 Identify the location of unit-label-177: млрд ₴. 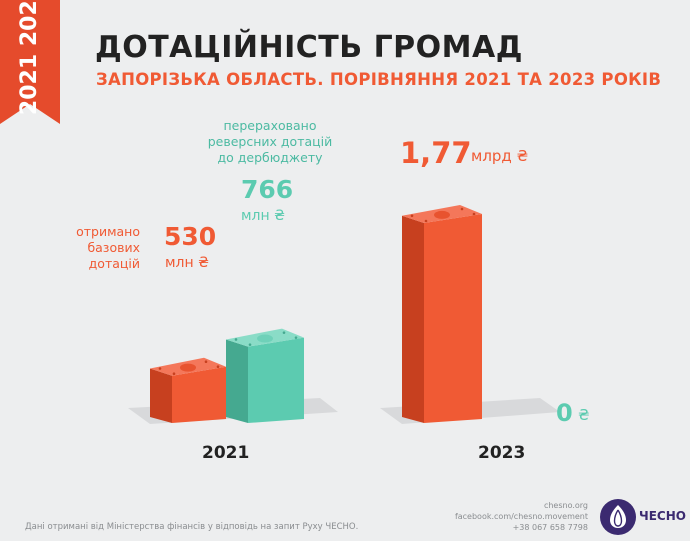
(500, 156).